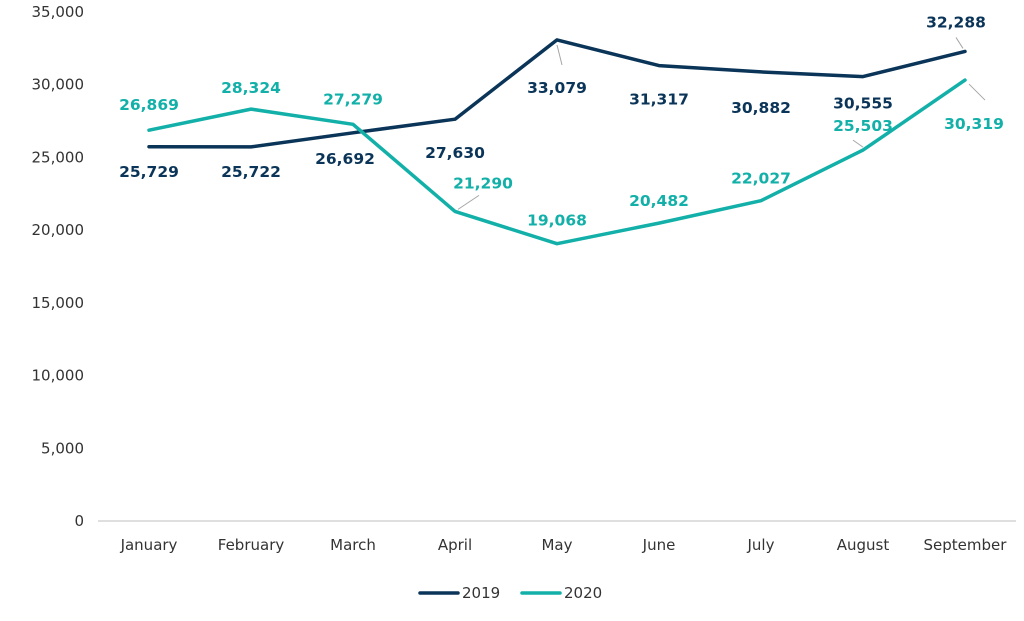  What do you see at coordinates (58, 85) in the screenshot?
I see `y-tick-label: 30,000` at bounding box center [58, 85].